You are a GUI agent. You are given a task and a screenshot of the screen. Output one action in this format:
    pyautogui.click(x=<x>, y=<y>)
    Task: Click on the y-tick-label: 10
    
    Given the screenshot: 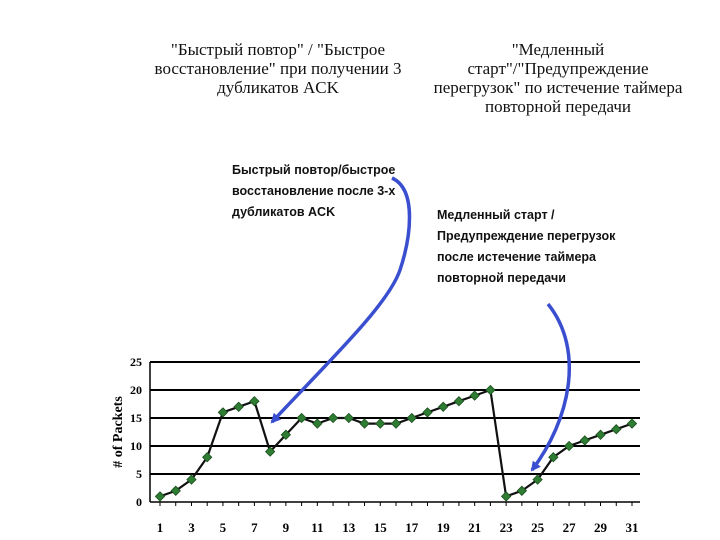 What is the action you would take?
    pyautogui.click(x=136, y=446)
    